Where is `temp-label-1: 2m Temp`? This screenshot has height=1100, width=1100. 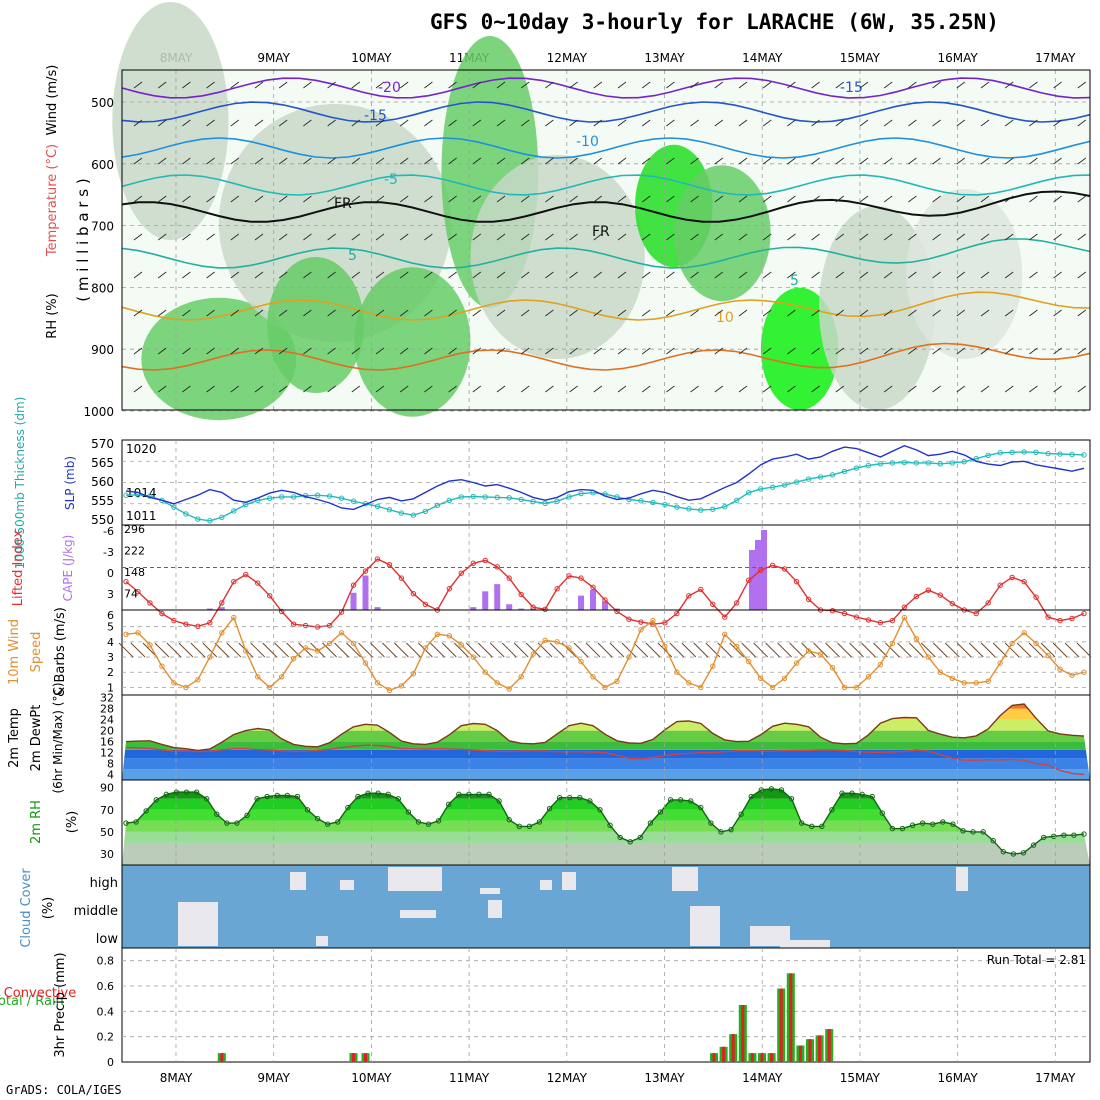 temp-label-1: 2m Temp is located at coordinates (14, 738).